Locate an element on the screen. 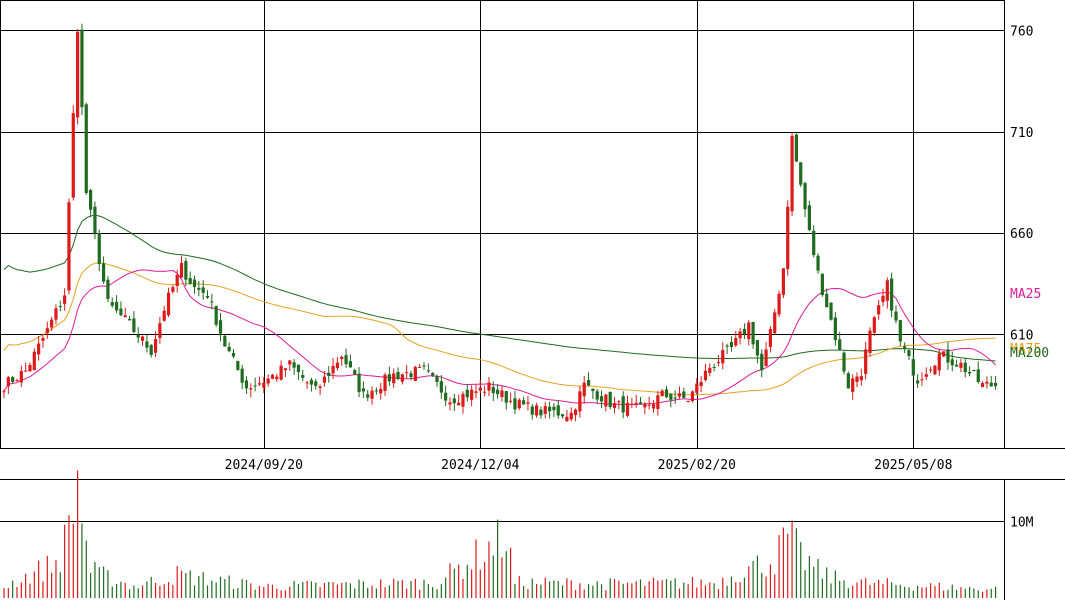  price-tick-label: 660 is located at coordinates (1021, 234).